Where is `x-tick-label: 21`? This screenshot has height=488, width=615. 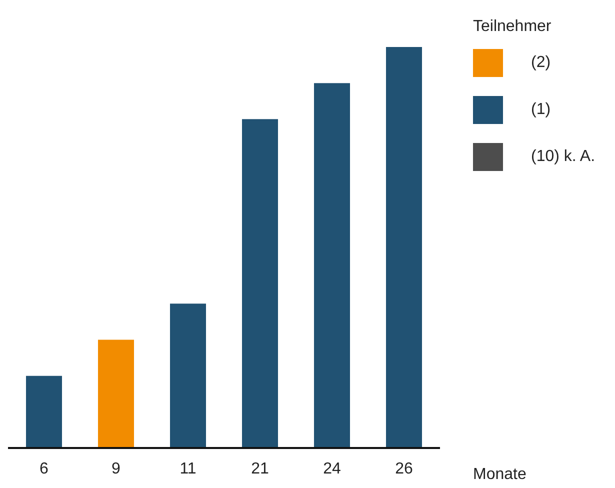 x-tick-label: 21 is located at coordinates (260, 469).